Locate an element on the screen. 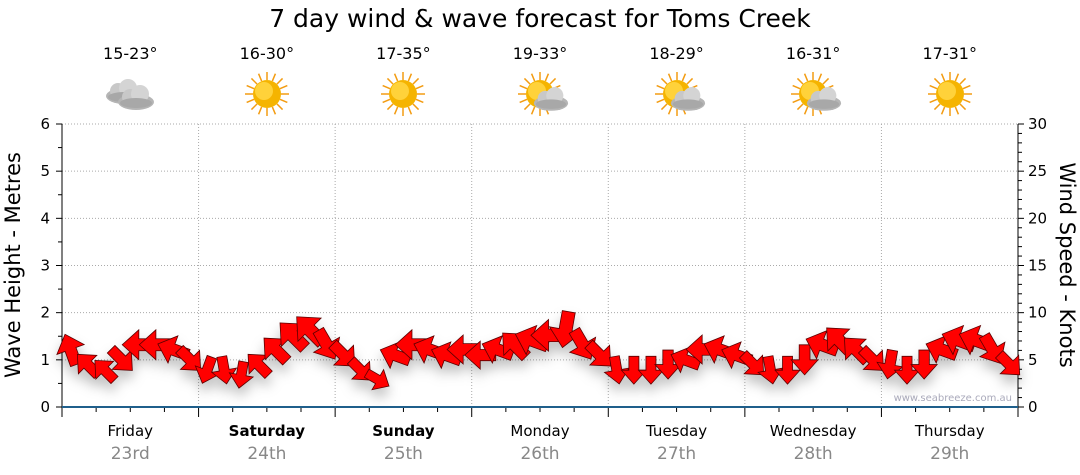 The image size is (1080, 475). temp-range: 17-31° is located at coordinates (949, 53).